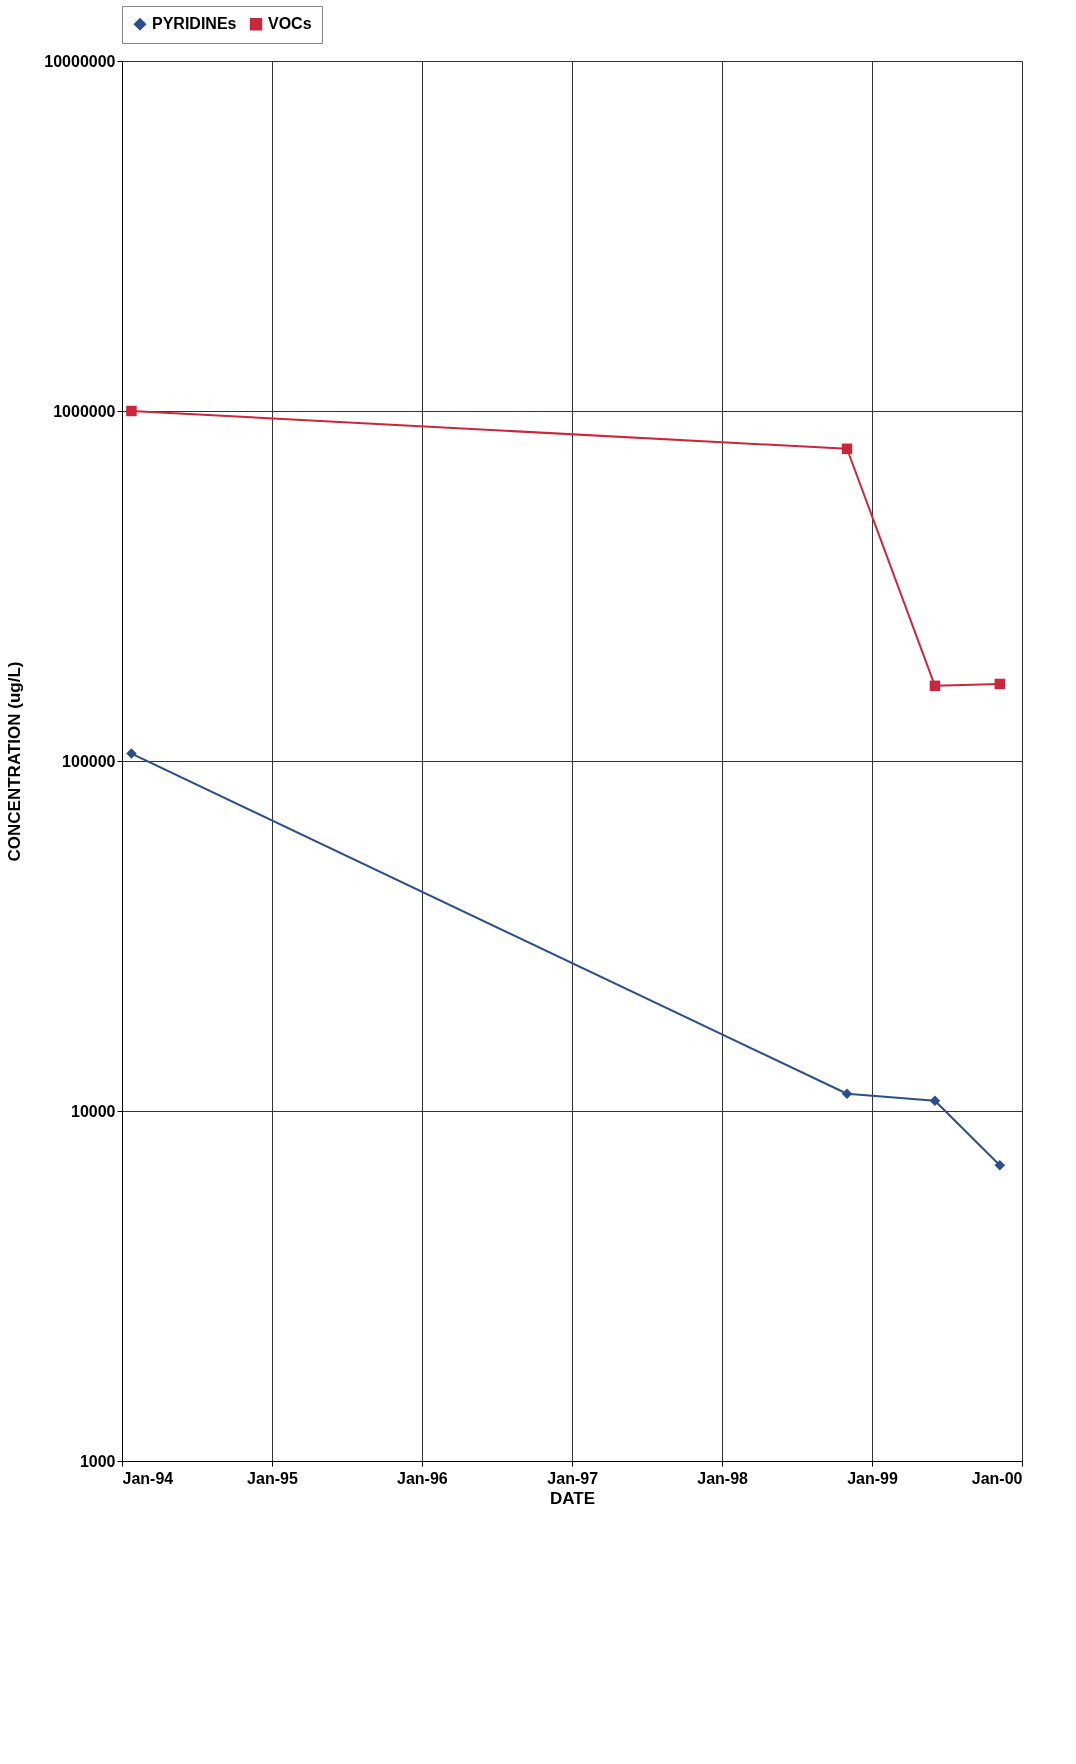  What do you see at coordinates (723, 1478) in the screenshot?
I see `x-tick-label: Jan-98` at bounding box center [723, 1478].